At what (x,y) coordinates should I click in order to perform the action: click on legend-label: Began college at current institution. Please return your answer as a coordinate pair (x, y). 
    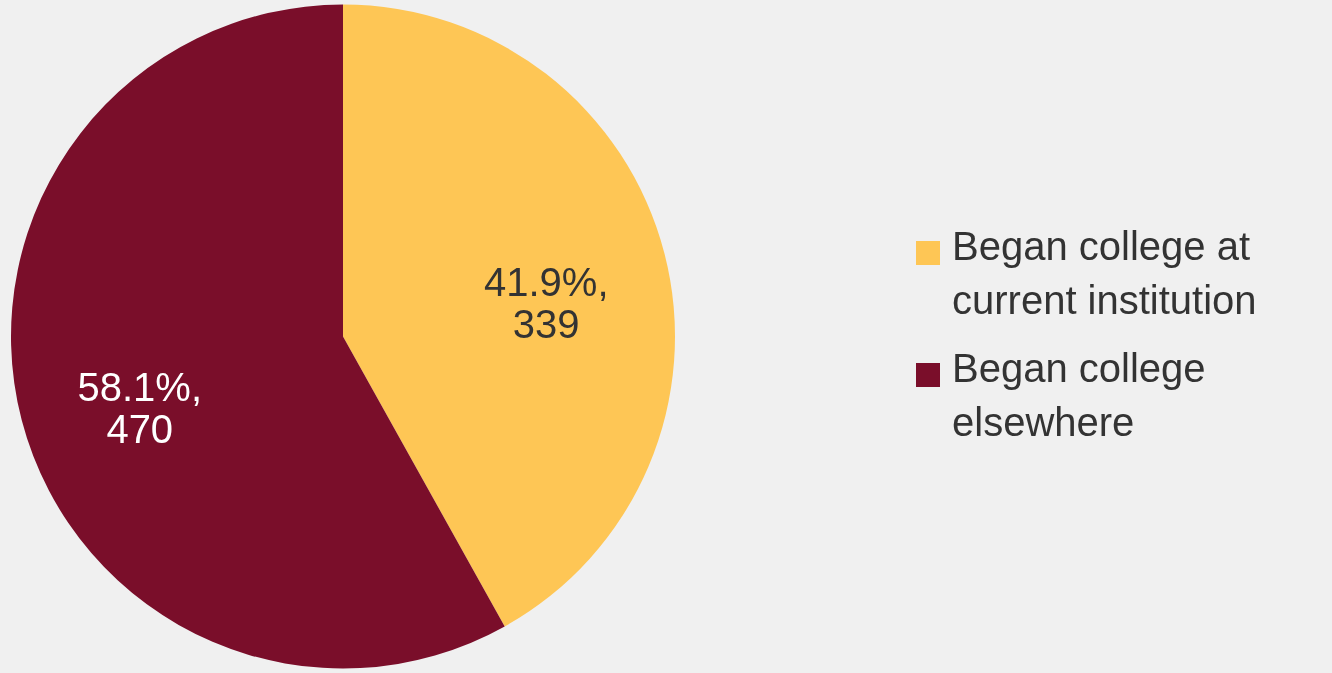
    Looking at the image, I should click on (1104, 273).